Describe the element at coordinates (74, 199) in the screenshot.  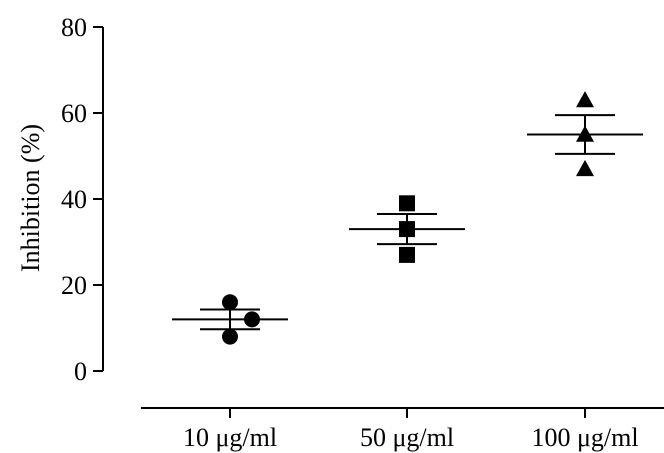
I see `y-tick-label: 40` at that location.